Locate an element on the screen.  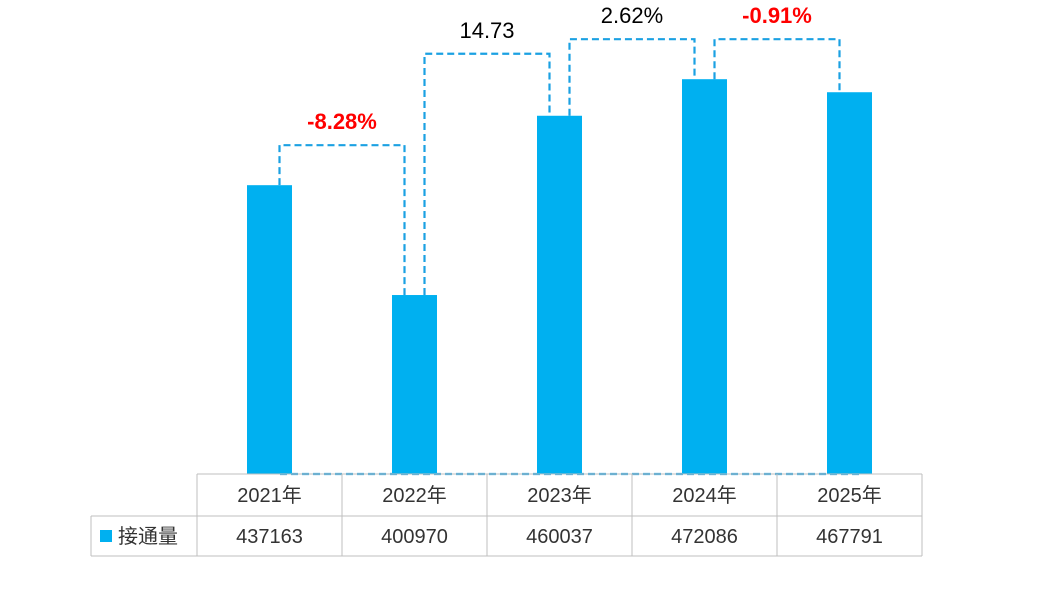
connector-2022年-2023年 is located at coordinates (487, 174).